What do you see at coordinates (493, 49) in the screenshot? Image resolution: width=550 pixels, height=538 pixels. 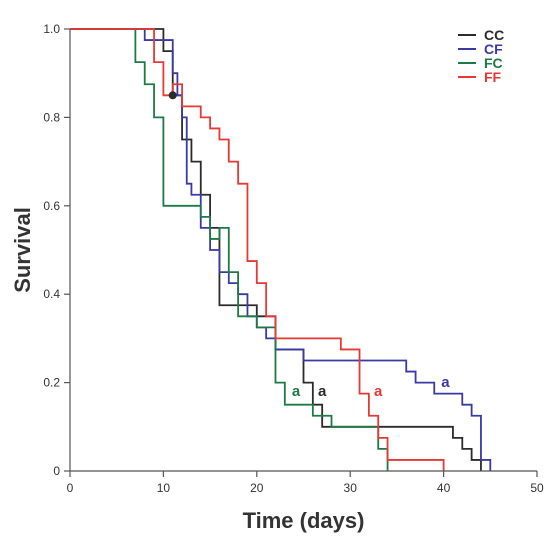 I see `legend-label-cf: CF` at bounding box center [493, 49].